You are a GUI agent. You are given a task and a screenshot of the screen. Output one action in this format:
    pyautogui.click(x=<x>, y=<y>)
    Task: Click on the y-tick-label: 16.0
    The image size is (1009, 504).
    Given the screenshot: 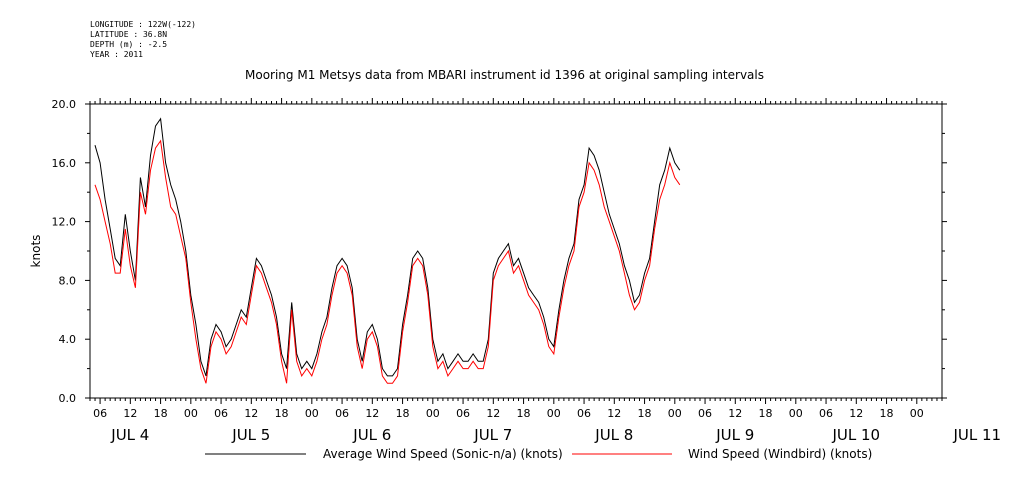 What is the action you would take?
    pyautogui.click(x=64, y=163)
    